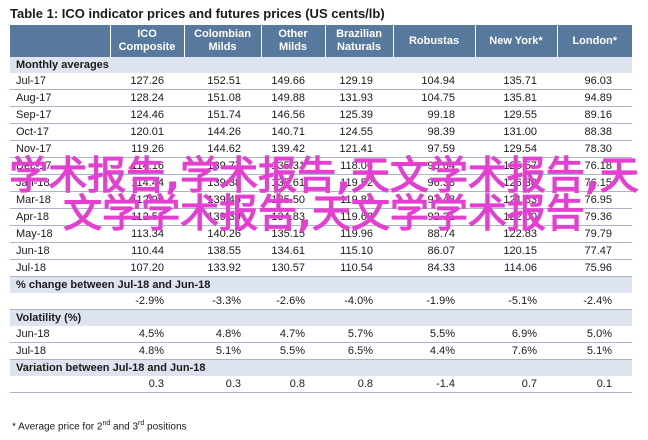  Describe the element at coordinates (516, 301) in the screenshot. I see `table-cell: -5.1%` at that location.